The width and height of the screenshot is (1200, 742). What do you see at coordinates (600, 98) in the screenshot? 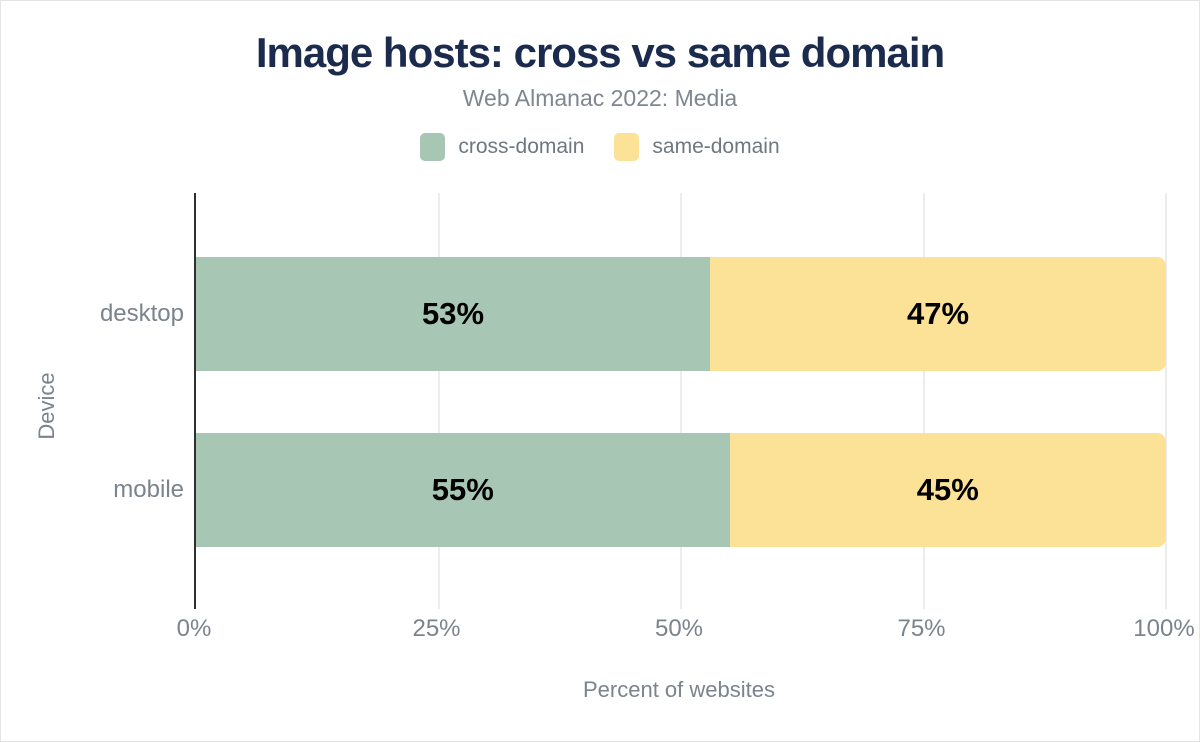
I see `chart-subtitle: Web Almanac 2022: Media` at bounding box center [600, 98].